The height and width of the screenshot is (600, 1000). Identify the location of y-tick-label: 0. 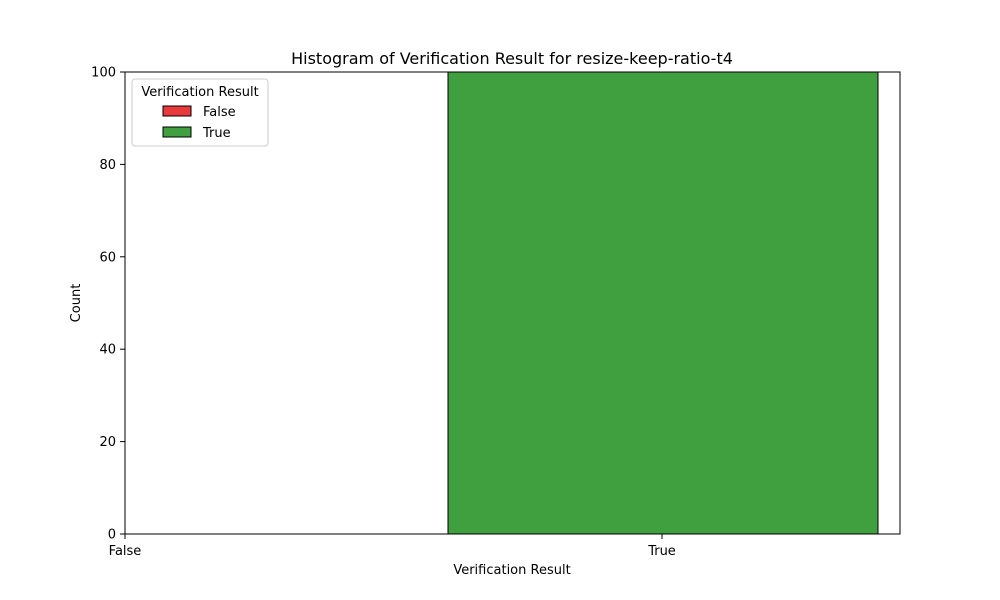
(112, 535).